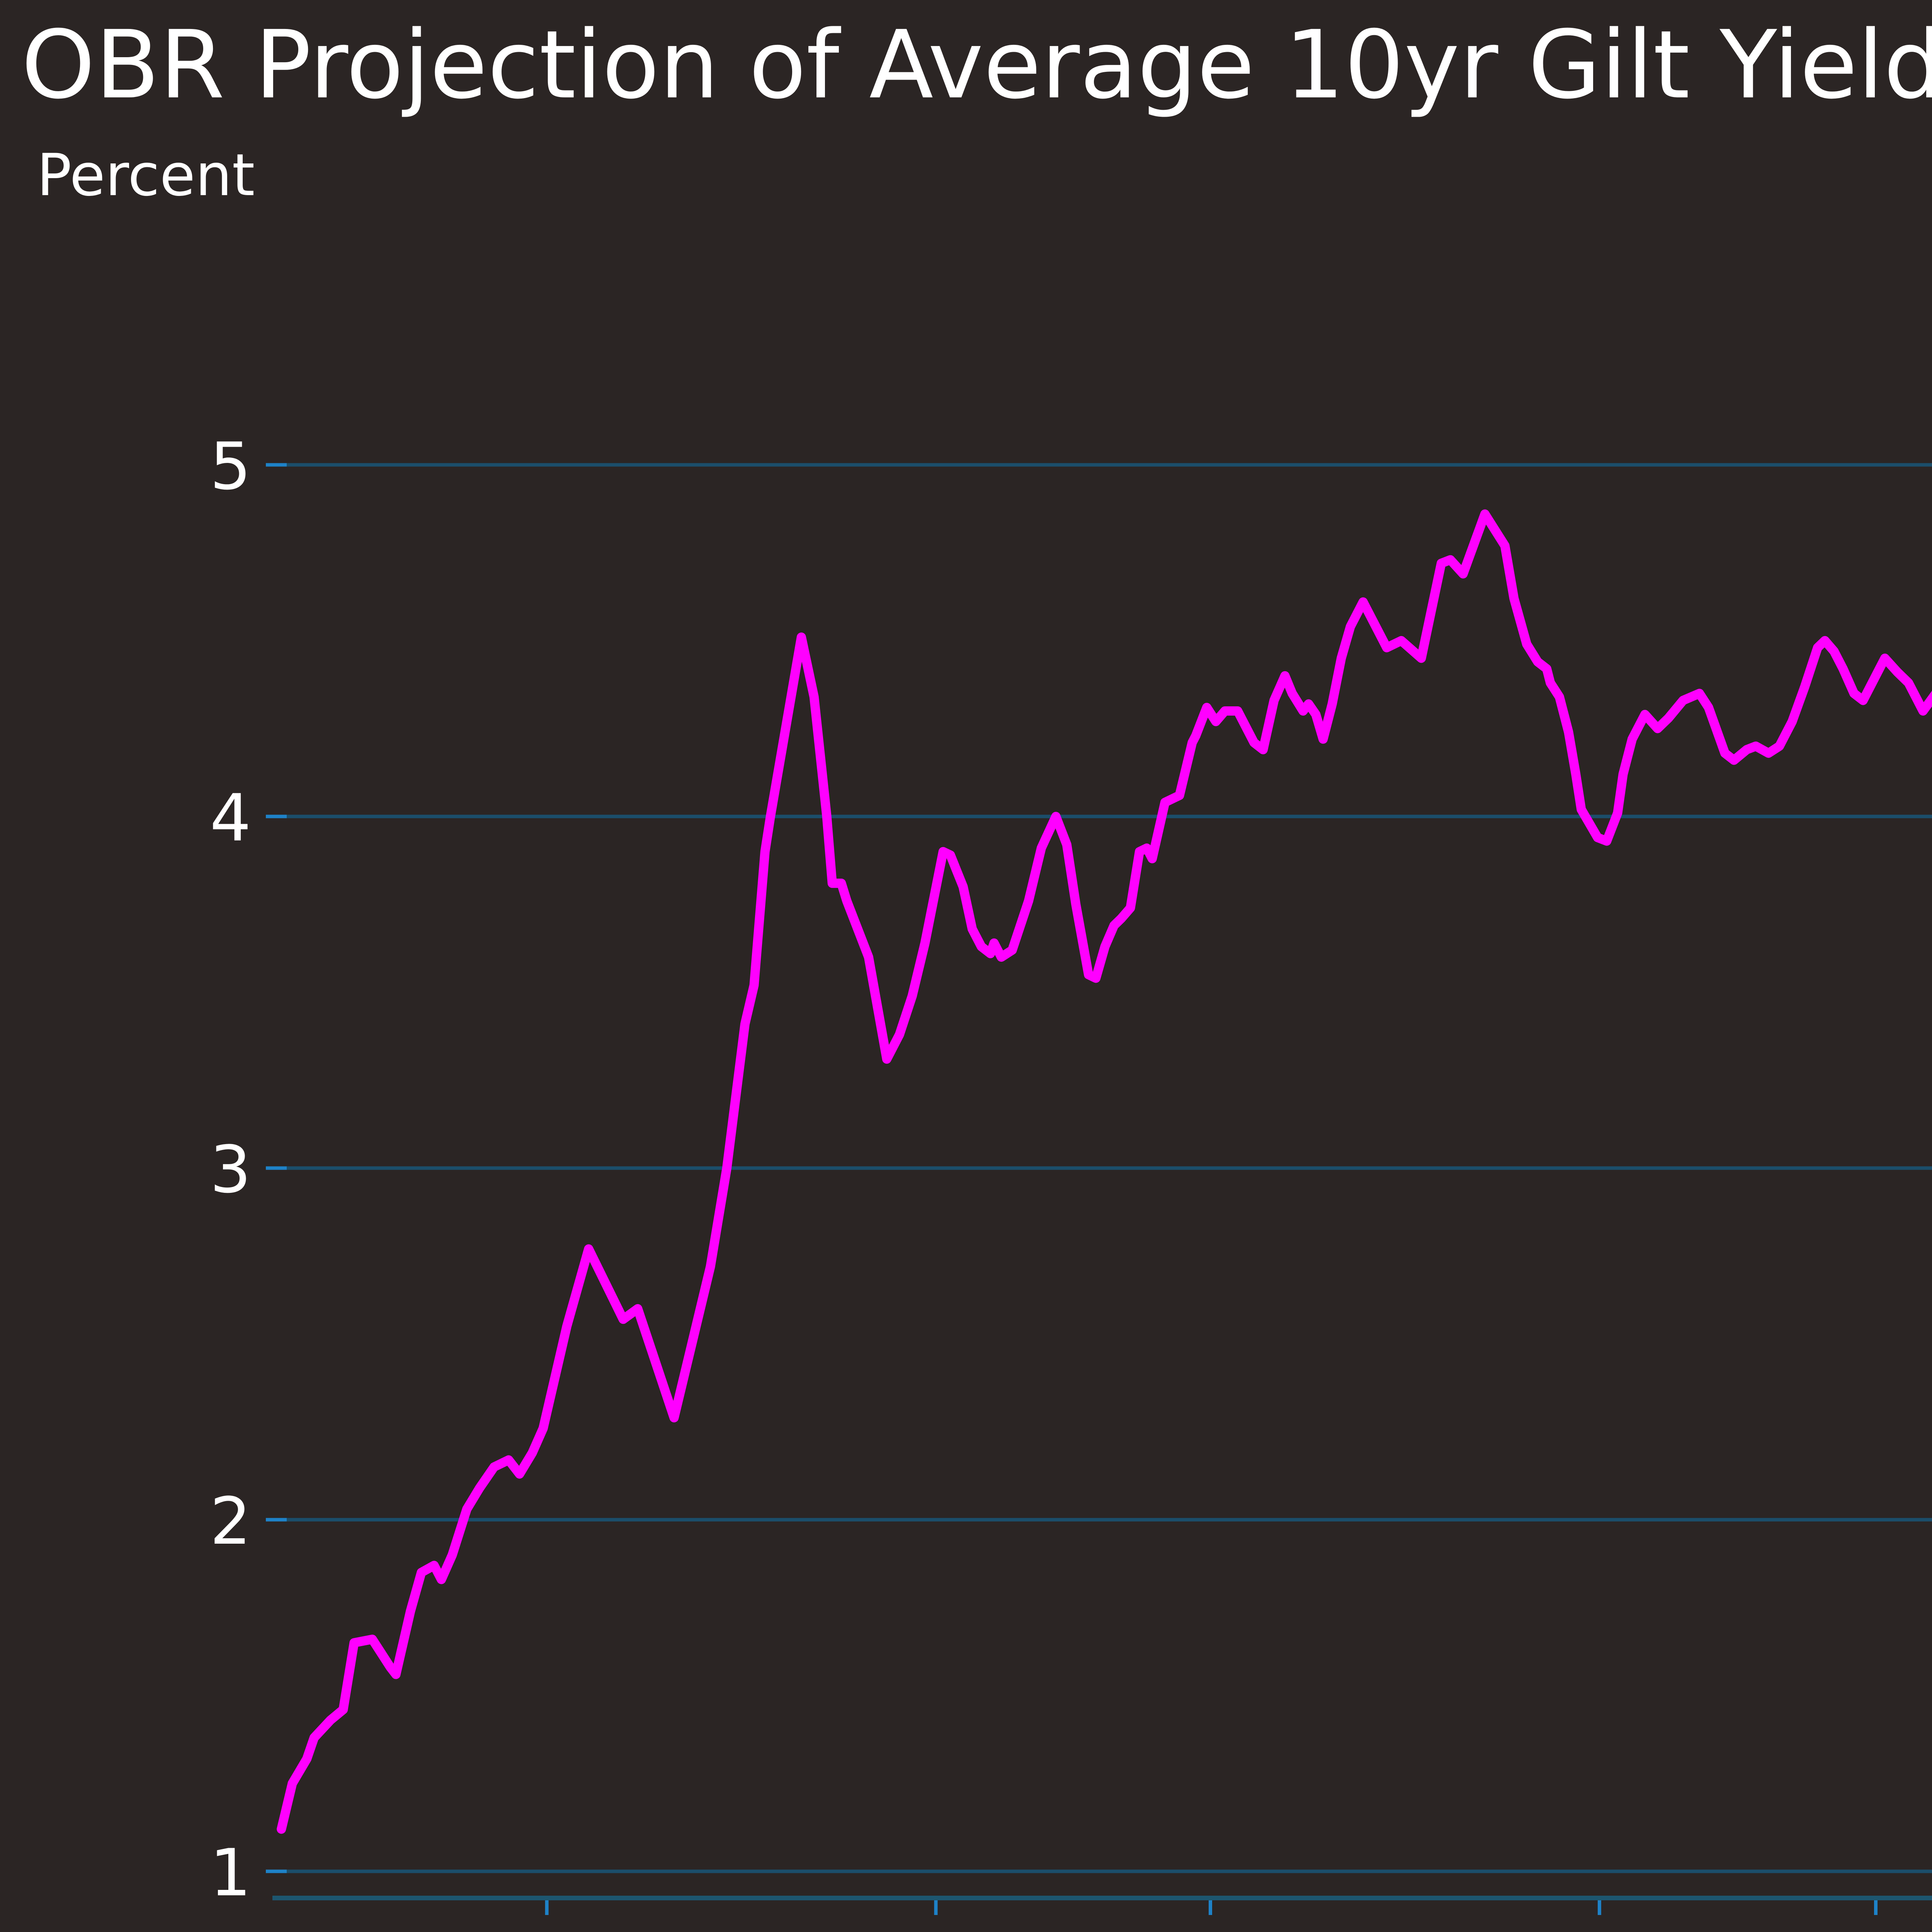  I want to click on y-tick-label: 2, so click(230, 1521).